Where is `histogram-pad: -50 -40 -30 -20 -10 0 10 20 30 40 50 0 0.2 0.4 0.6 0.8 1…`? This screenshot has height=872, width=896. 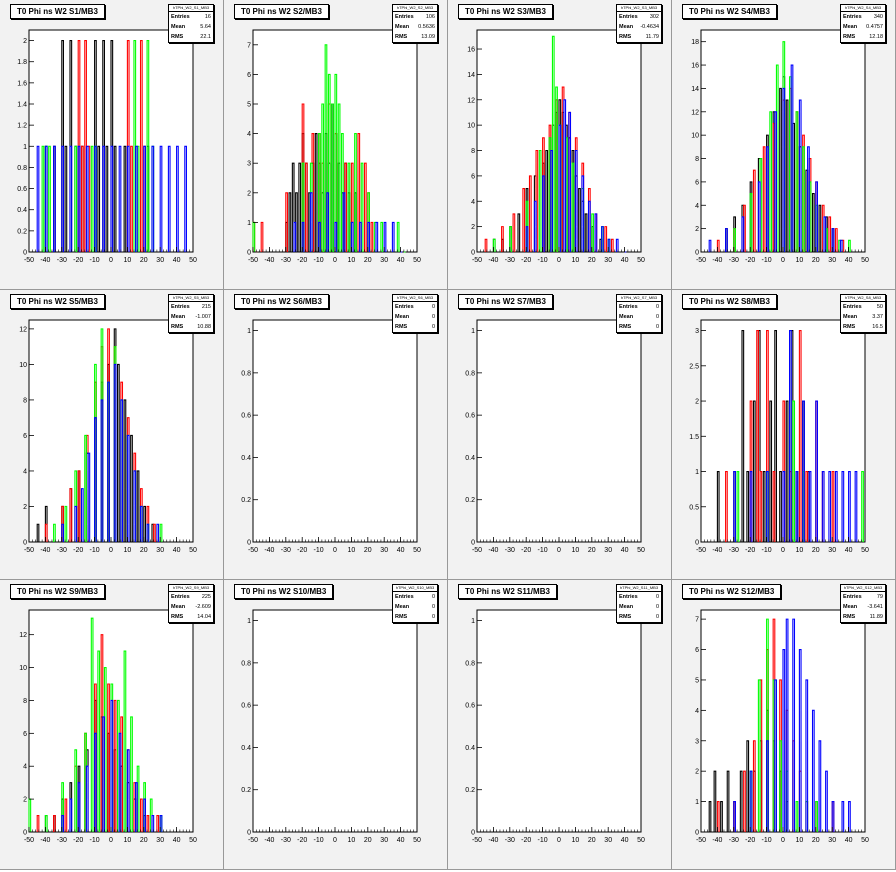 histogram-pad: -50 -40 -30 -20 -10 0 10 20 30 40 50 0 0.2 0.4 0.6 0.8 1… is located at coordinates (336, 435).